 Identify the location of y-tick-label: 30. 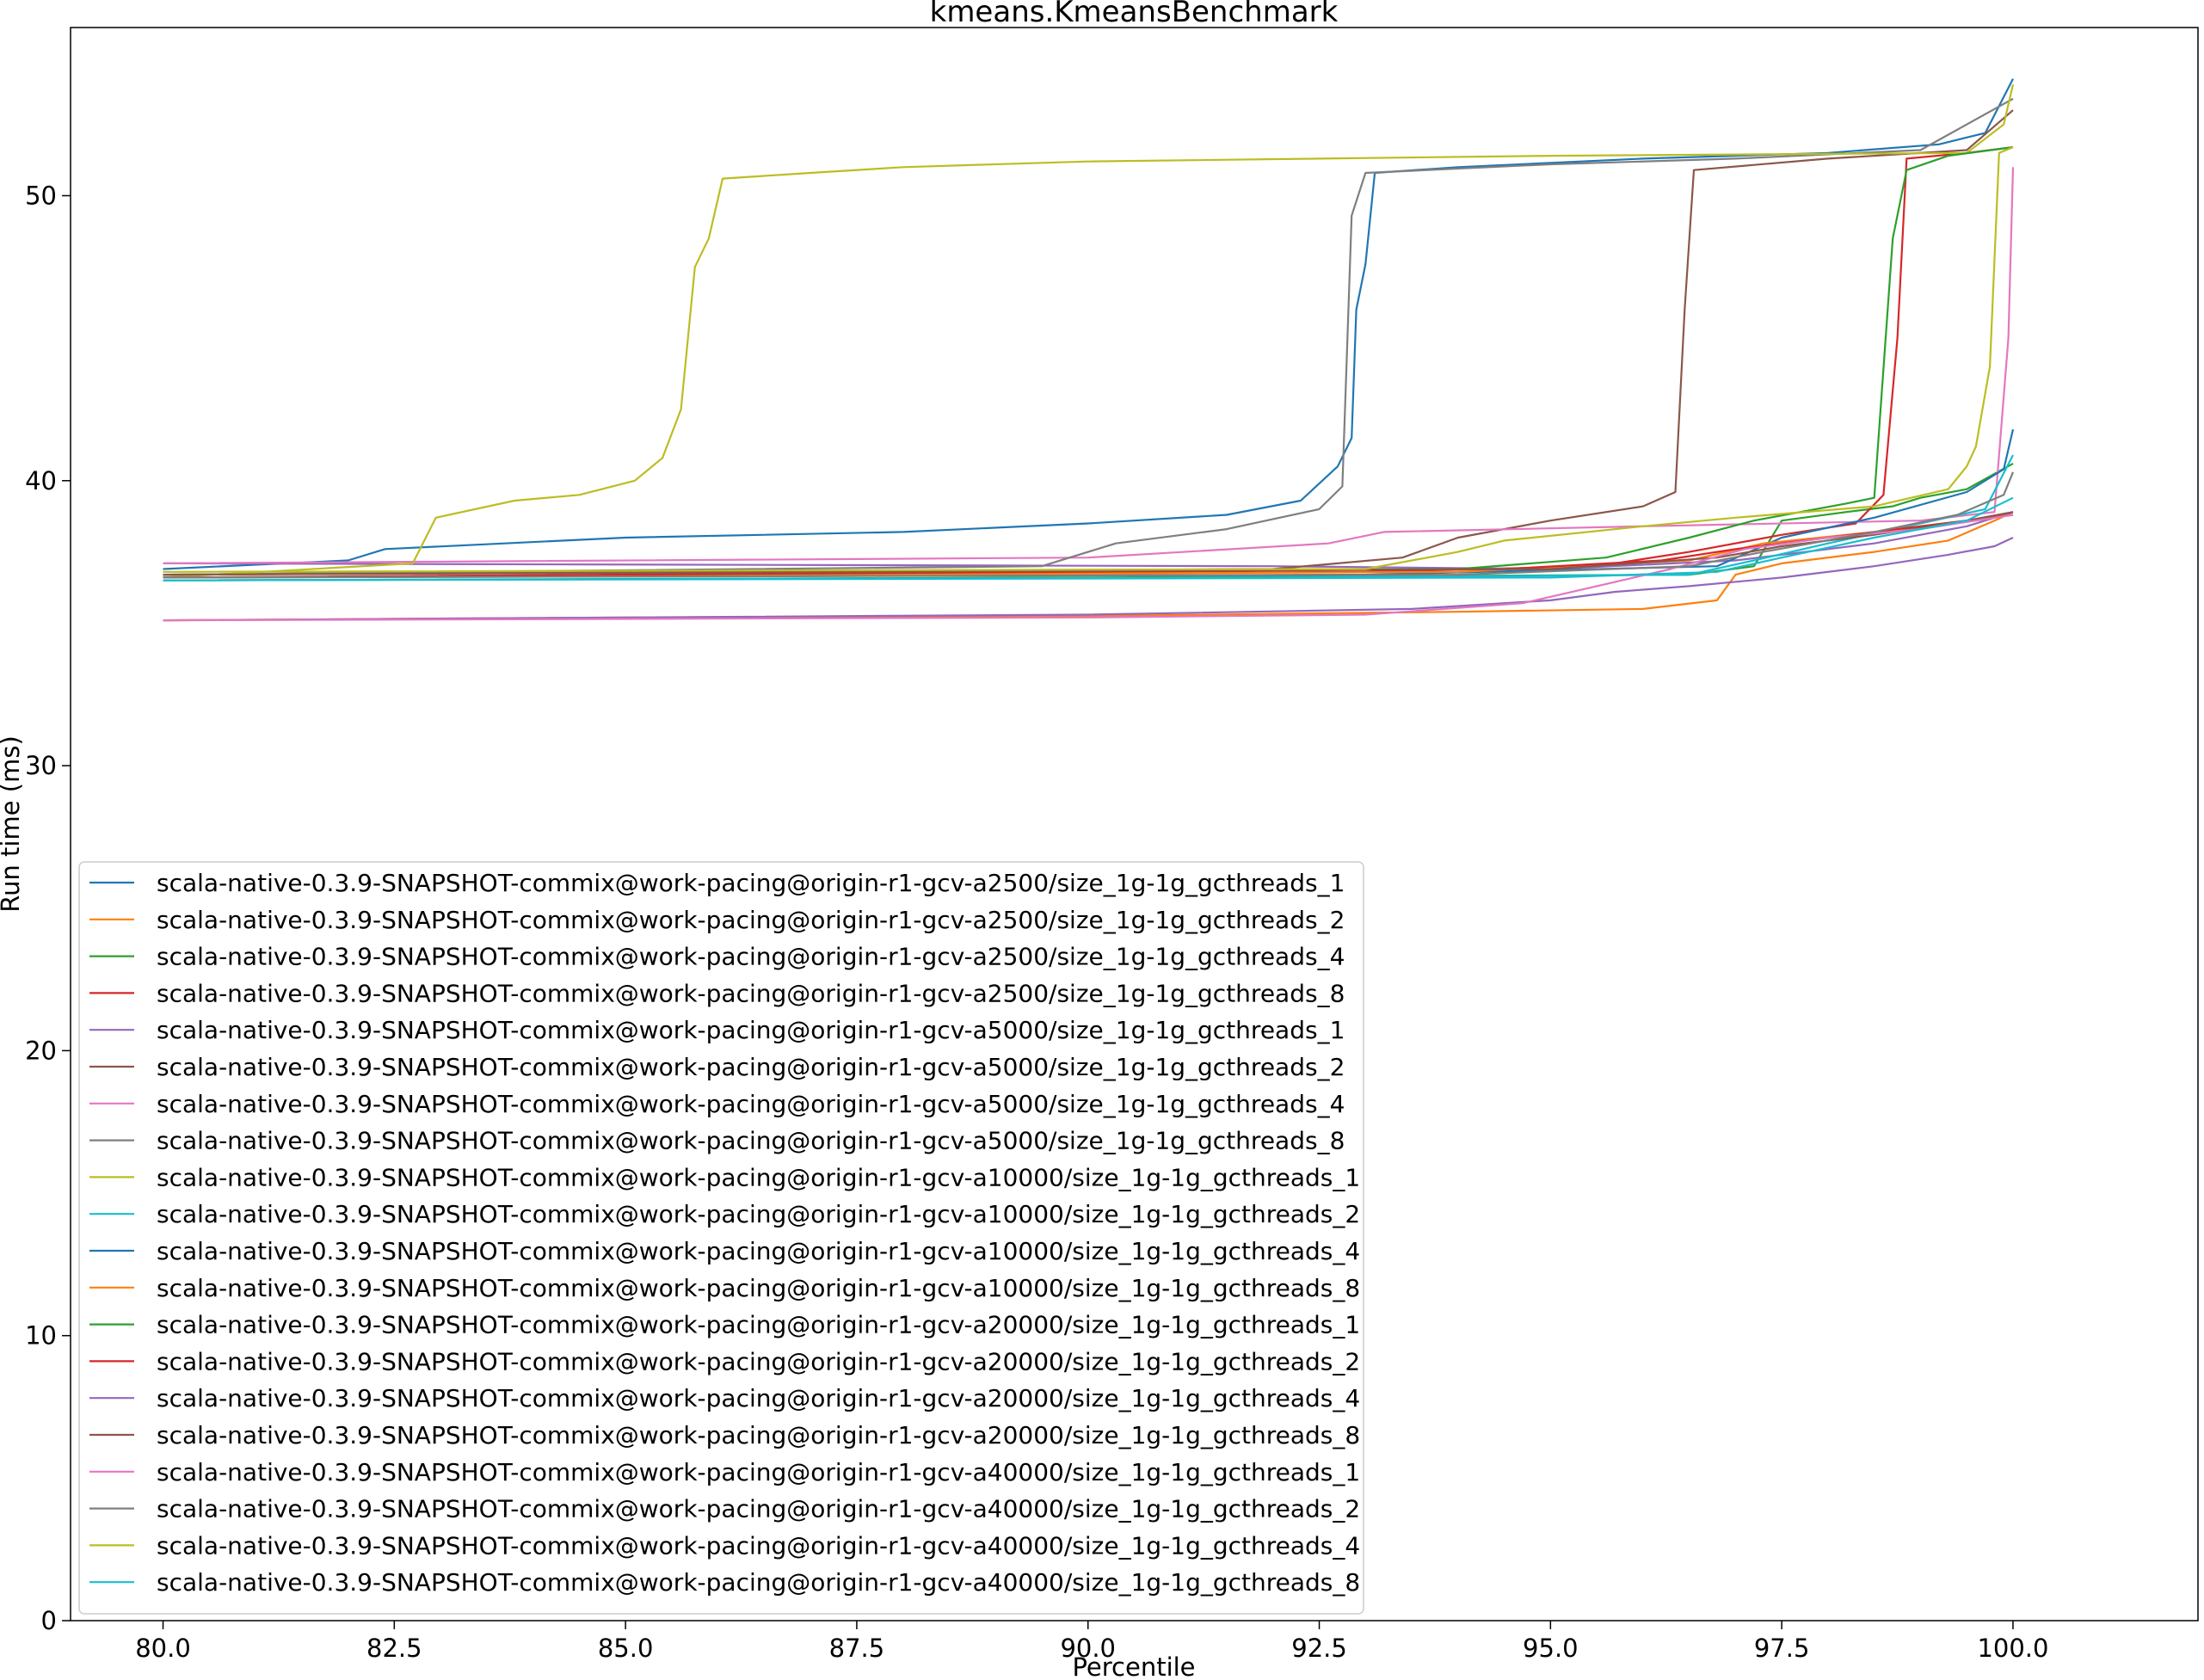
(41, 766).